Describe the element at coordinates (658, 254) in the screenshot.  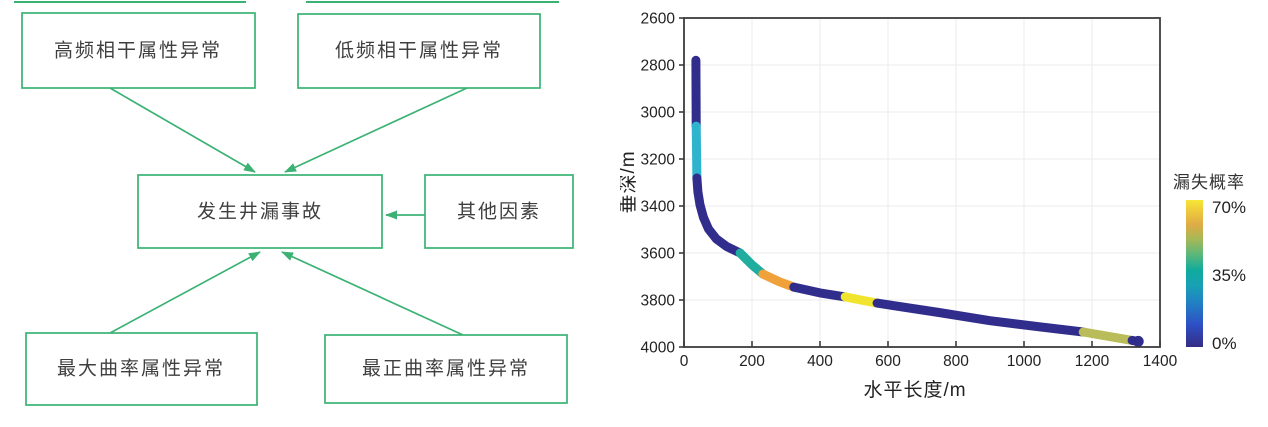
I see `y-tick-label: 3600` at that location.